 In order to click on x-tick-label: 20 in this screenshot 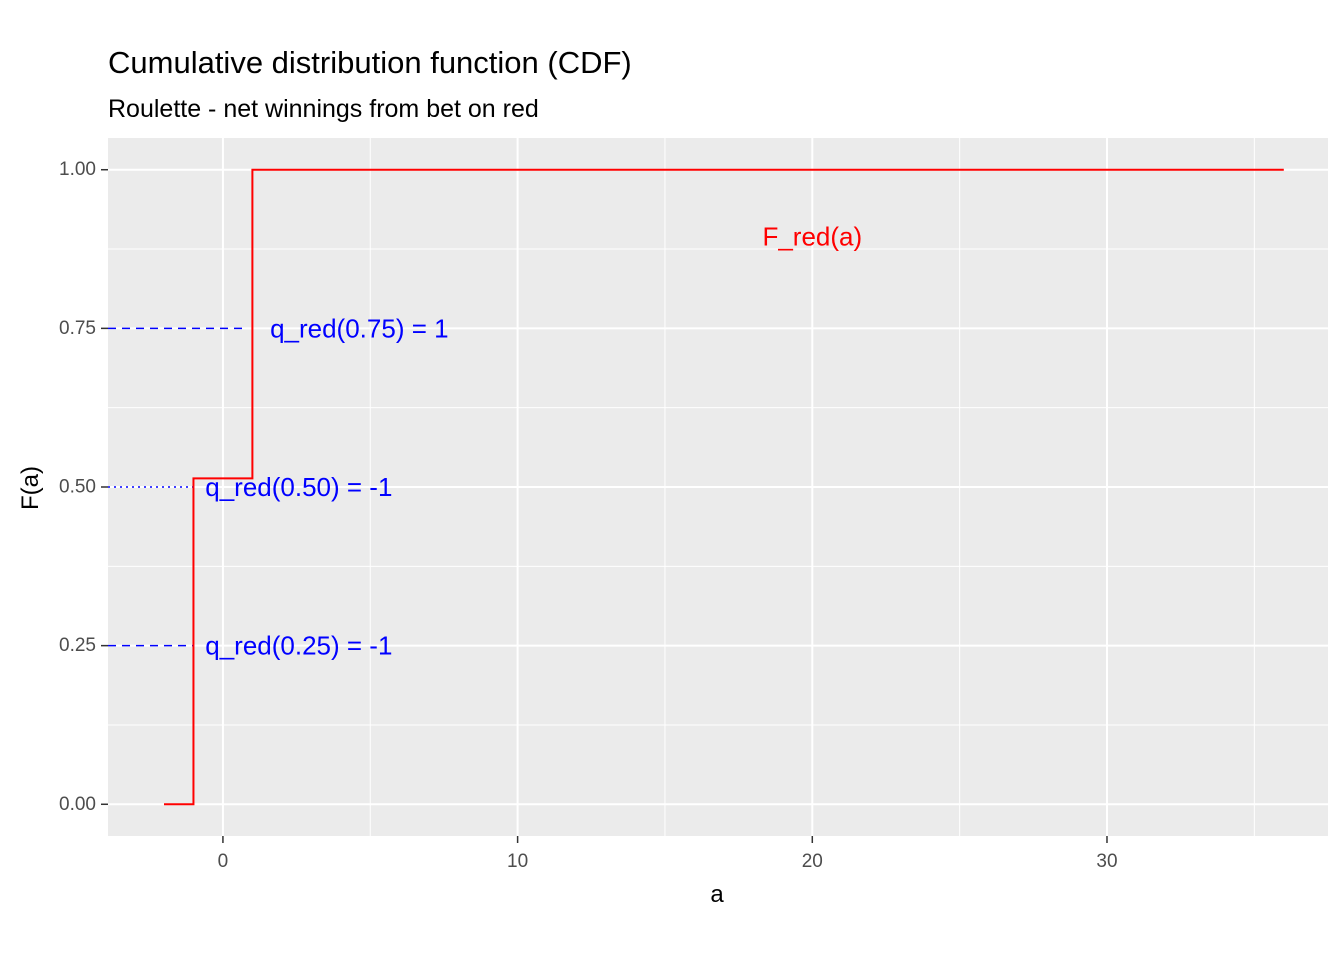, I will do `click(812, 861)`.